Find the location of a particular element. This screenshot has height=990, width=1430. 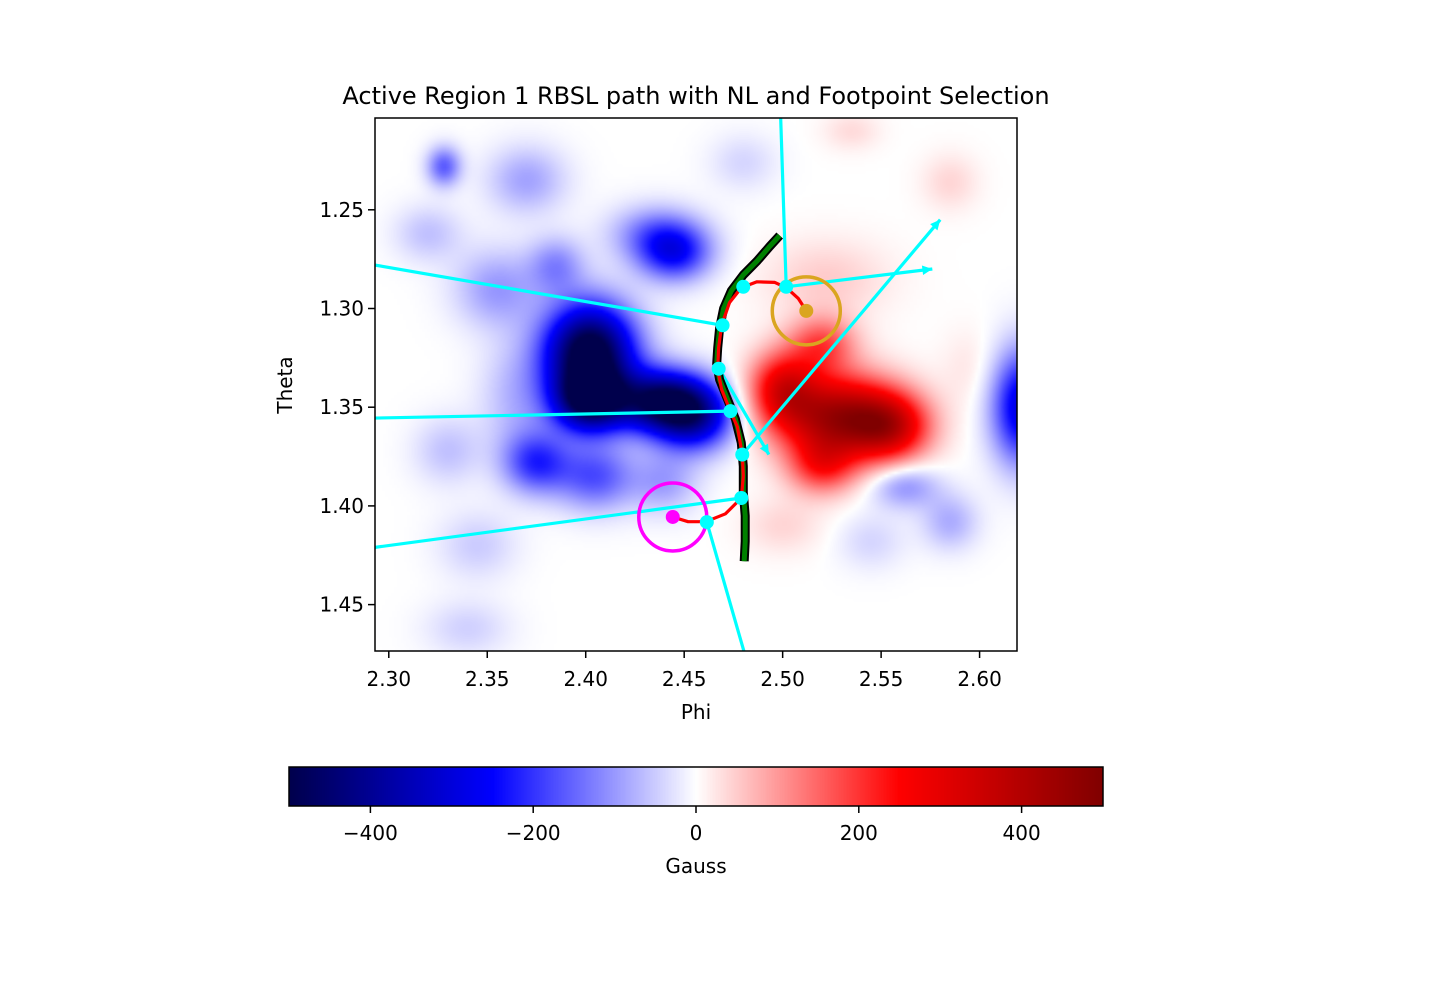

y-tick-label: 1.45 is located at coordinates (341, 605).